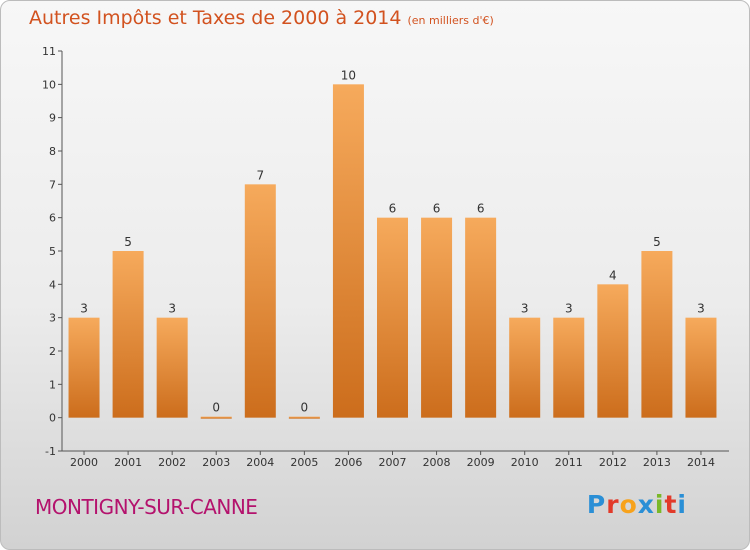  What do you see at coordinates (701, 462) in the screenshot?
I see `x-tick-label: 2014` at bounding box center [701, 462].